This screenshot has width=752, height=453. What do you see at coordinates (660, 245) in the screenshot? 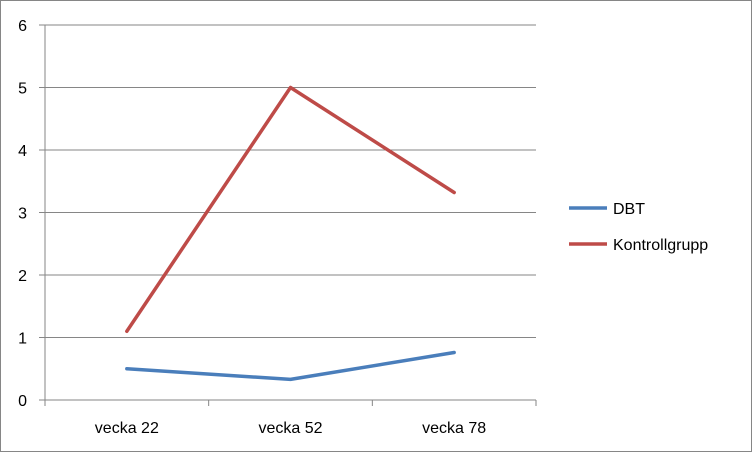
I see `legend-label: Kontrollgrupp` at bounding box center [660, 245].